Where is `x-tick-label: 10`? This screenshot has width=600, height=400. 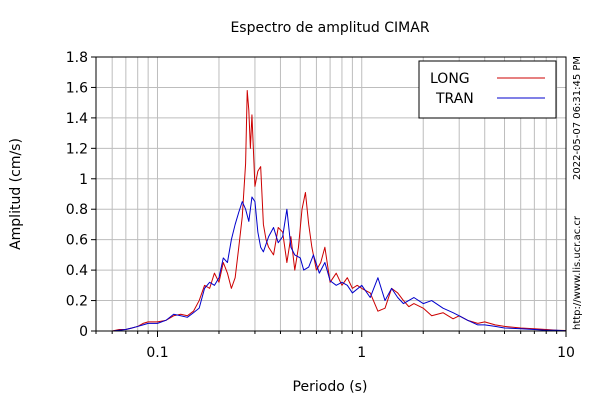
x-tick-label: 10 is located at coordinates (566, 353).